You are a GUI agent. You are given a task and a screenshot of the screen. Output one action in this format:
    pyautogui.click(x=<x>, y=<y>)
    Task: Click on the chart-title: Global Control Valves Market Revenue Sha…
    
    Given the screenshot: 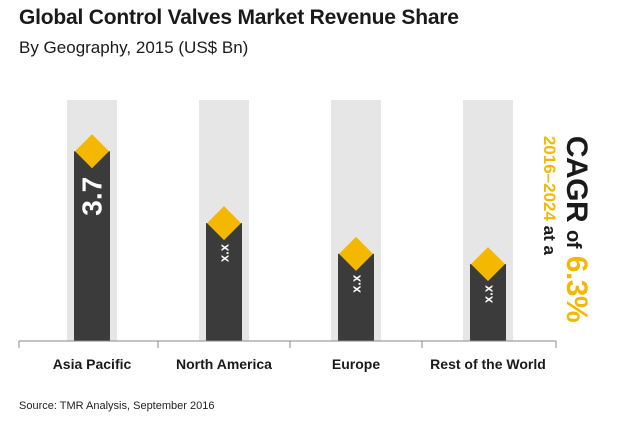 What is the action you would take?
    pyautogui.click(x=239, y=17)
    